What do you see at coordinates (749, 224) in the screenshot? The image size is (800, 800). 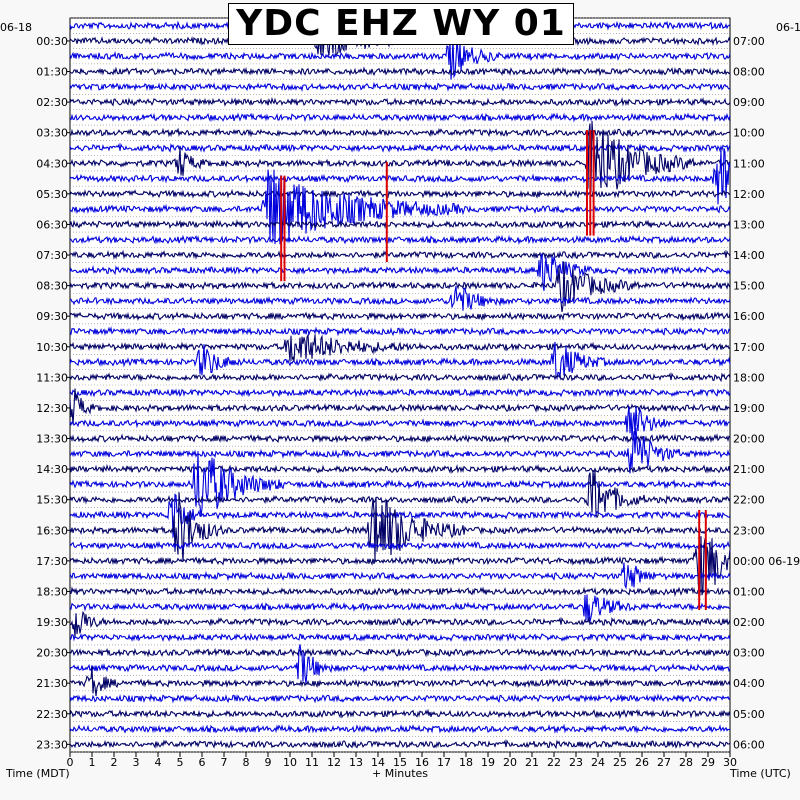 I see `right-time-label: 13:00` at bounding box center [749, 224].